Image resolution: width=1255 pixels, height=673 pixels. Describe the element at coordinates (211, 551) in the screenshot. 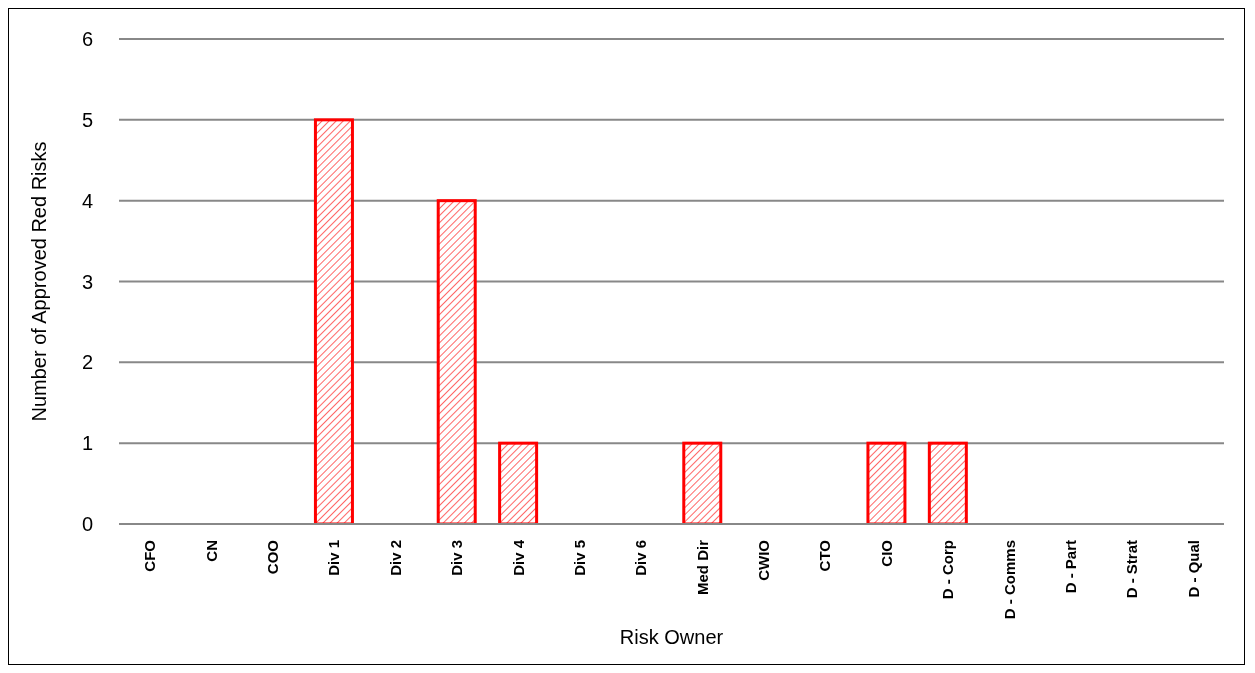

I see `x-tick-label: CN` at that location.